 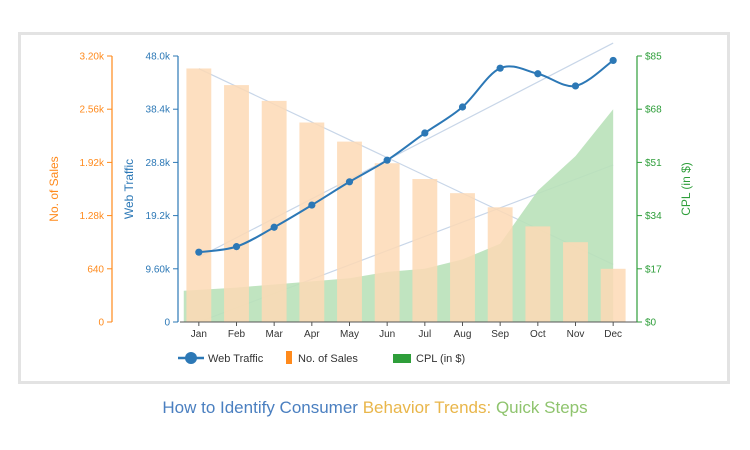 I want to click on sales-bar-dec, so click(x=613, y=295).